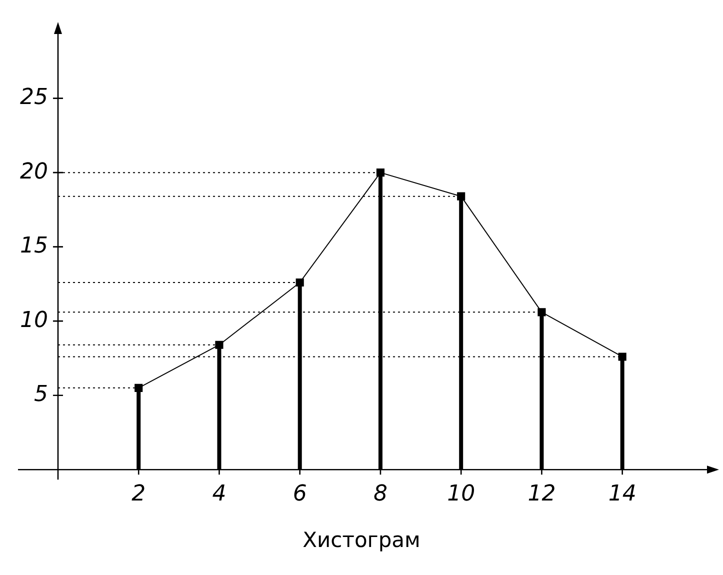  Describe the element at coordinates (41, 395) in the screenshot. I see `y-tick-label: 5` at that location.